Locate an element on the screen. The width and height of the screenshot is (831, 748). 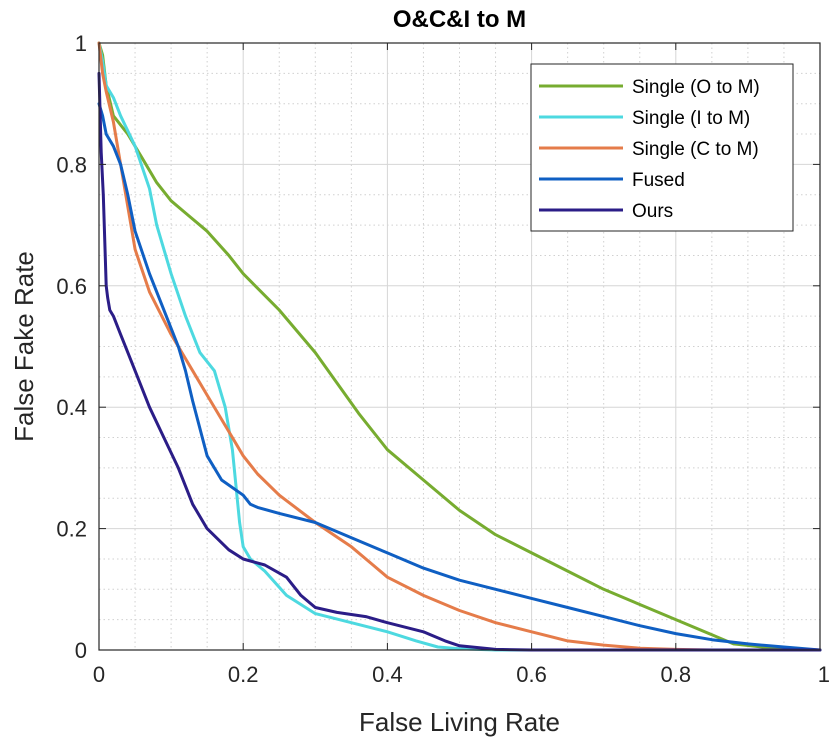
x-tick-label: 0.2 is located at coordinates (243, 674).